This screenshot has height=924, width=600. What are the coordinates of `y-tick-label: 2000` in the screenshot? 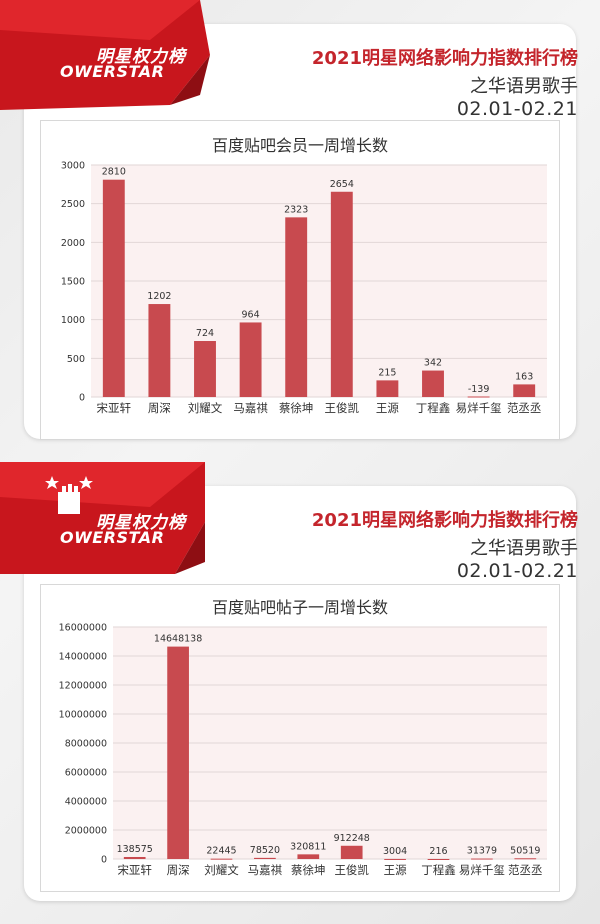 It's located at (73, 243).